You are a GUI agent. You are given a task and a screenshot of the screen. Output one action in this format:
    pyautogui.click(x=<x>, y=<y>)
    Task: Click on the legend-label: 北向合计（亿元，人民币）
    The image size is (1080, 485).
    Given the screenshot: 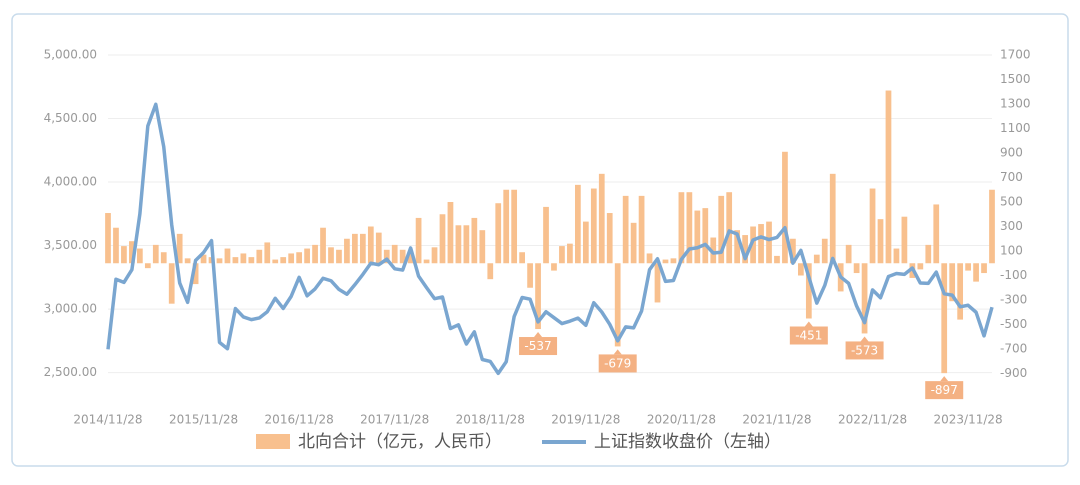 What is the action you would take?
    pyautogui.click(x=400, y=442)
    